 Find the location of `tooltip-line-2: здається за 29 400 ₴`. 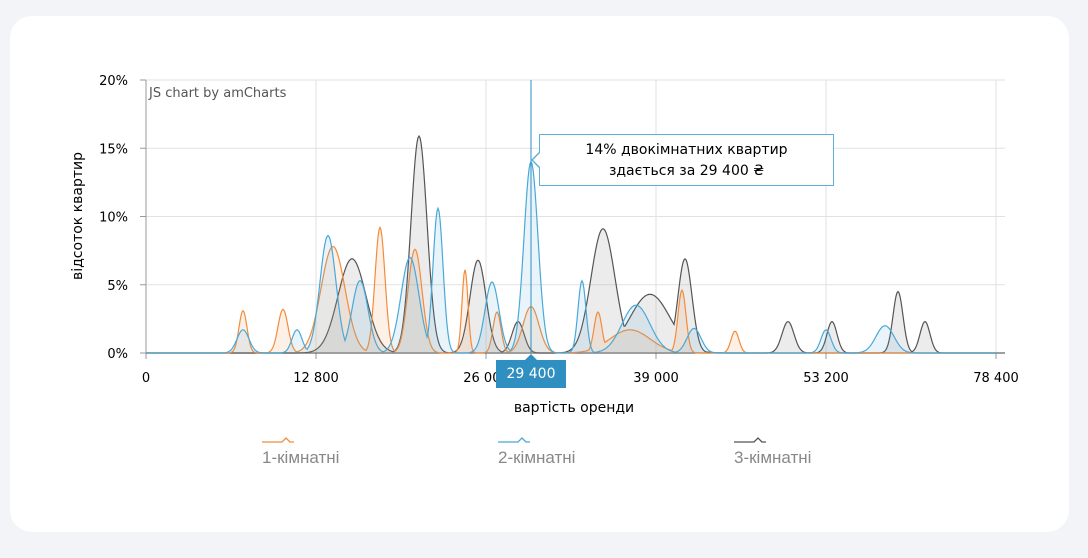

tooltip-line-2: здається за 29 400 ₴ is located at coordinates (686, 171).